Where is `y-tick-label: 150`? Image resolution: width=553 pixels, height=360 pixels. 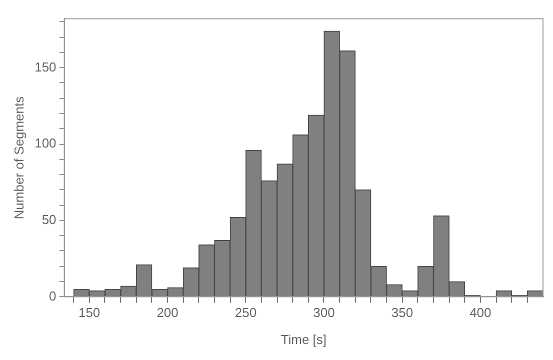
y-tick-label: 150 is located at coordinates (45, 66).